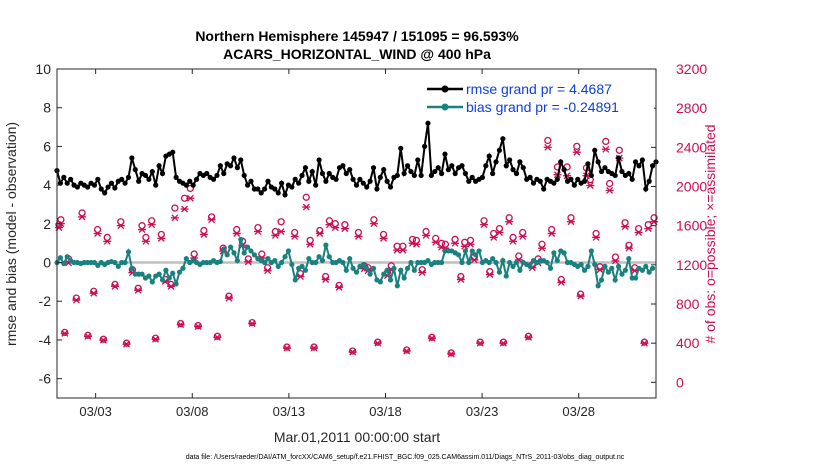  What do you see at coordinates (45, 340) in the screenshot?
I see `y-left-tick-label: -4` at bounding box center [45, 340].